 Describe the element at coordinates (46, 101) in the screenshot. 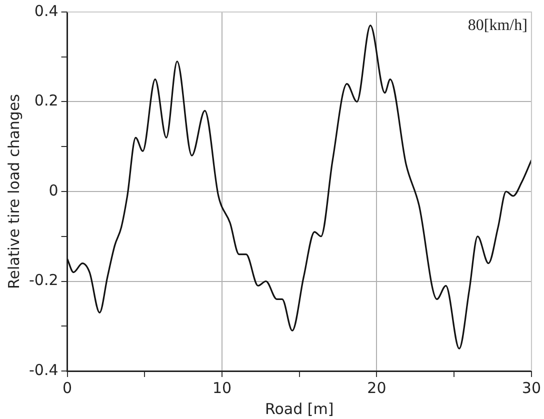

I see `y-tick-label: 0.2` at that location.